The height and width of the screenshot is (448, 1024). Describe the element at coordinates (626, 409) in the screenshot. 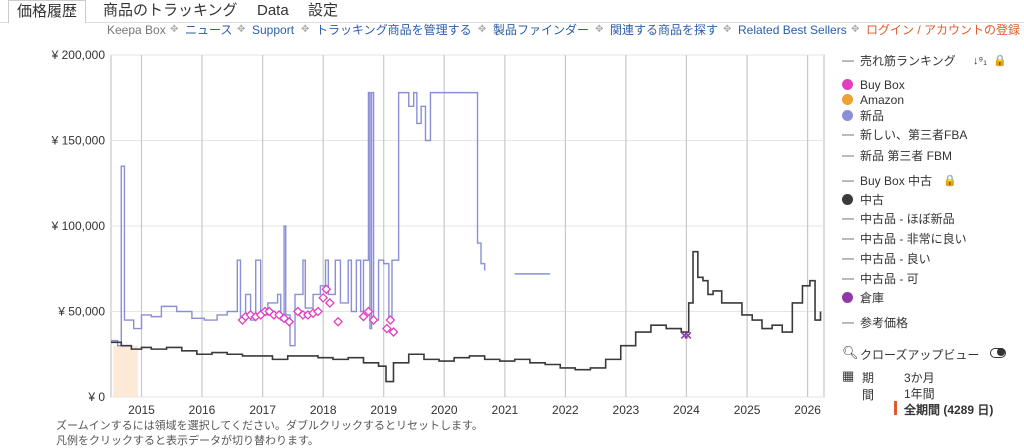

I see `x-tick-label: 2023` at that location.